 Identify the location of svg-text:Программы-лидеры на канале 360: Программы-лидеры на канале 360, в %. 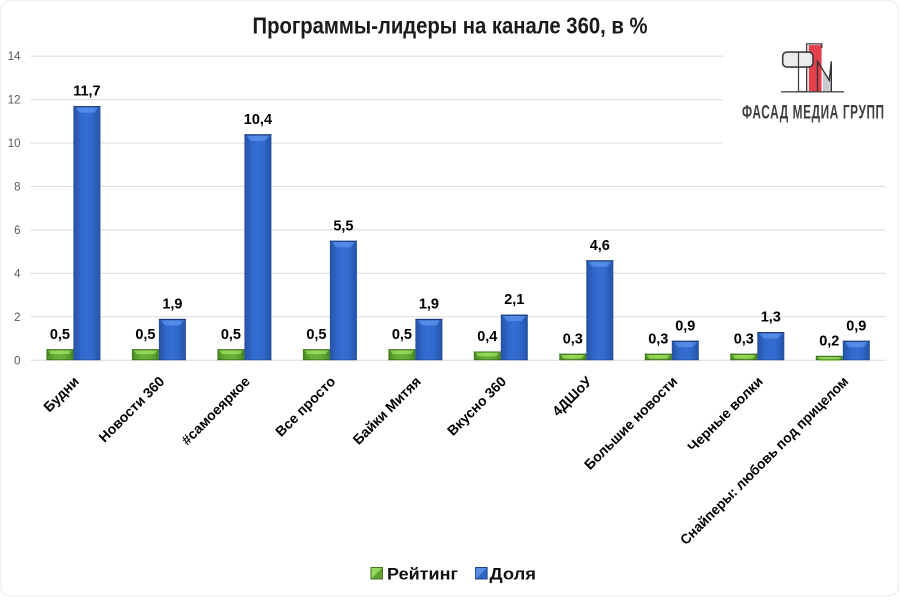
(450, 26).